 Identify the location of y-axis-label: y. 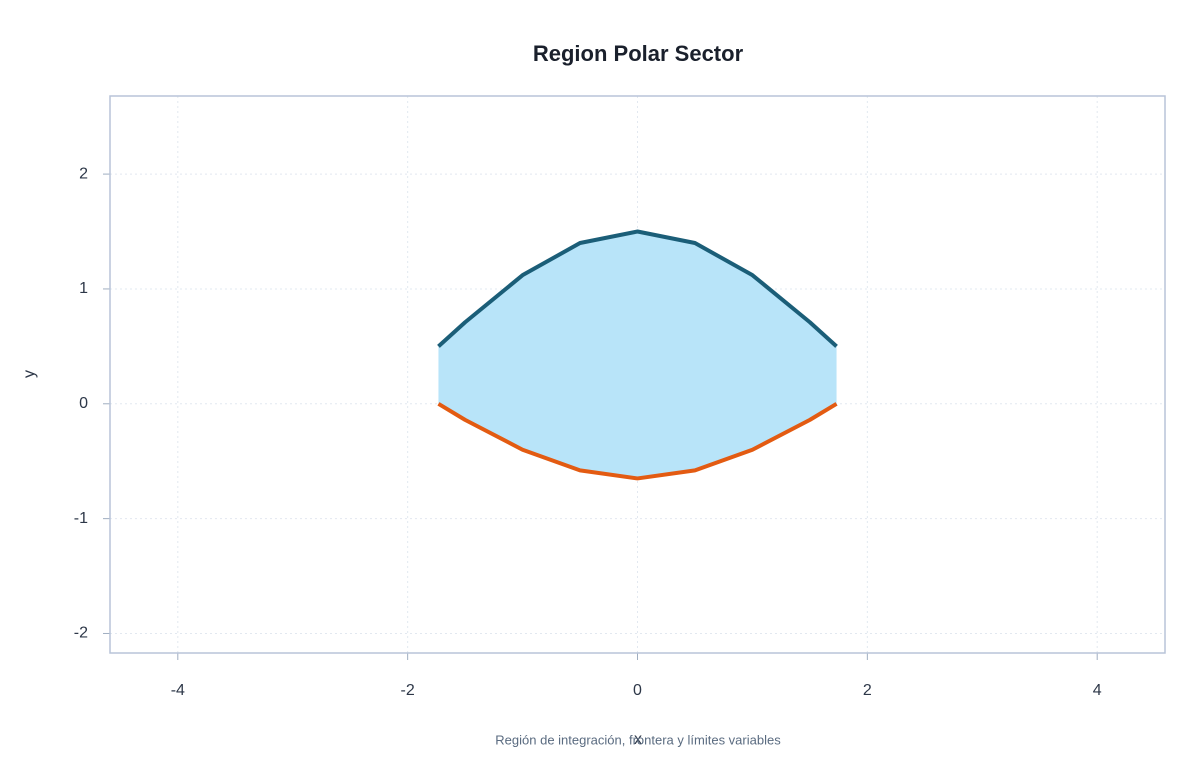
(29, 374).